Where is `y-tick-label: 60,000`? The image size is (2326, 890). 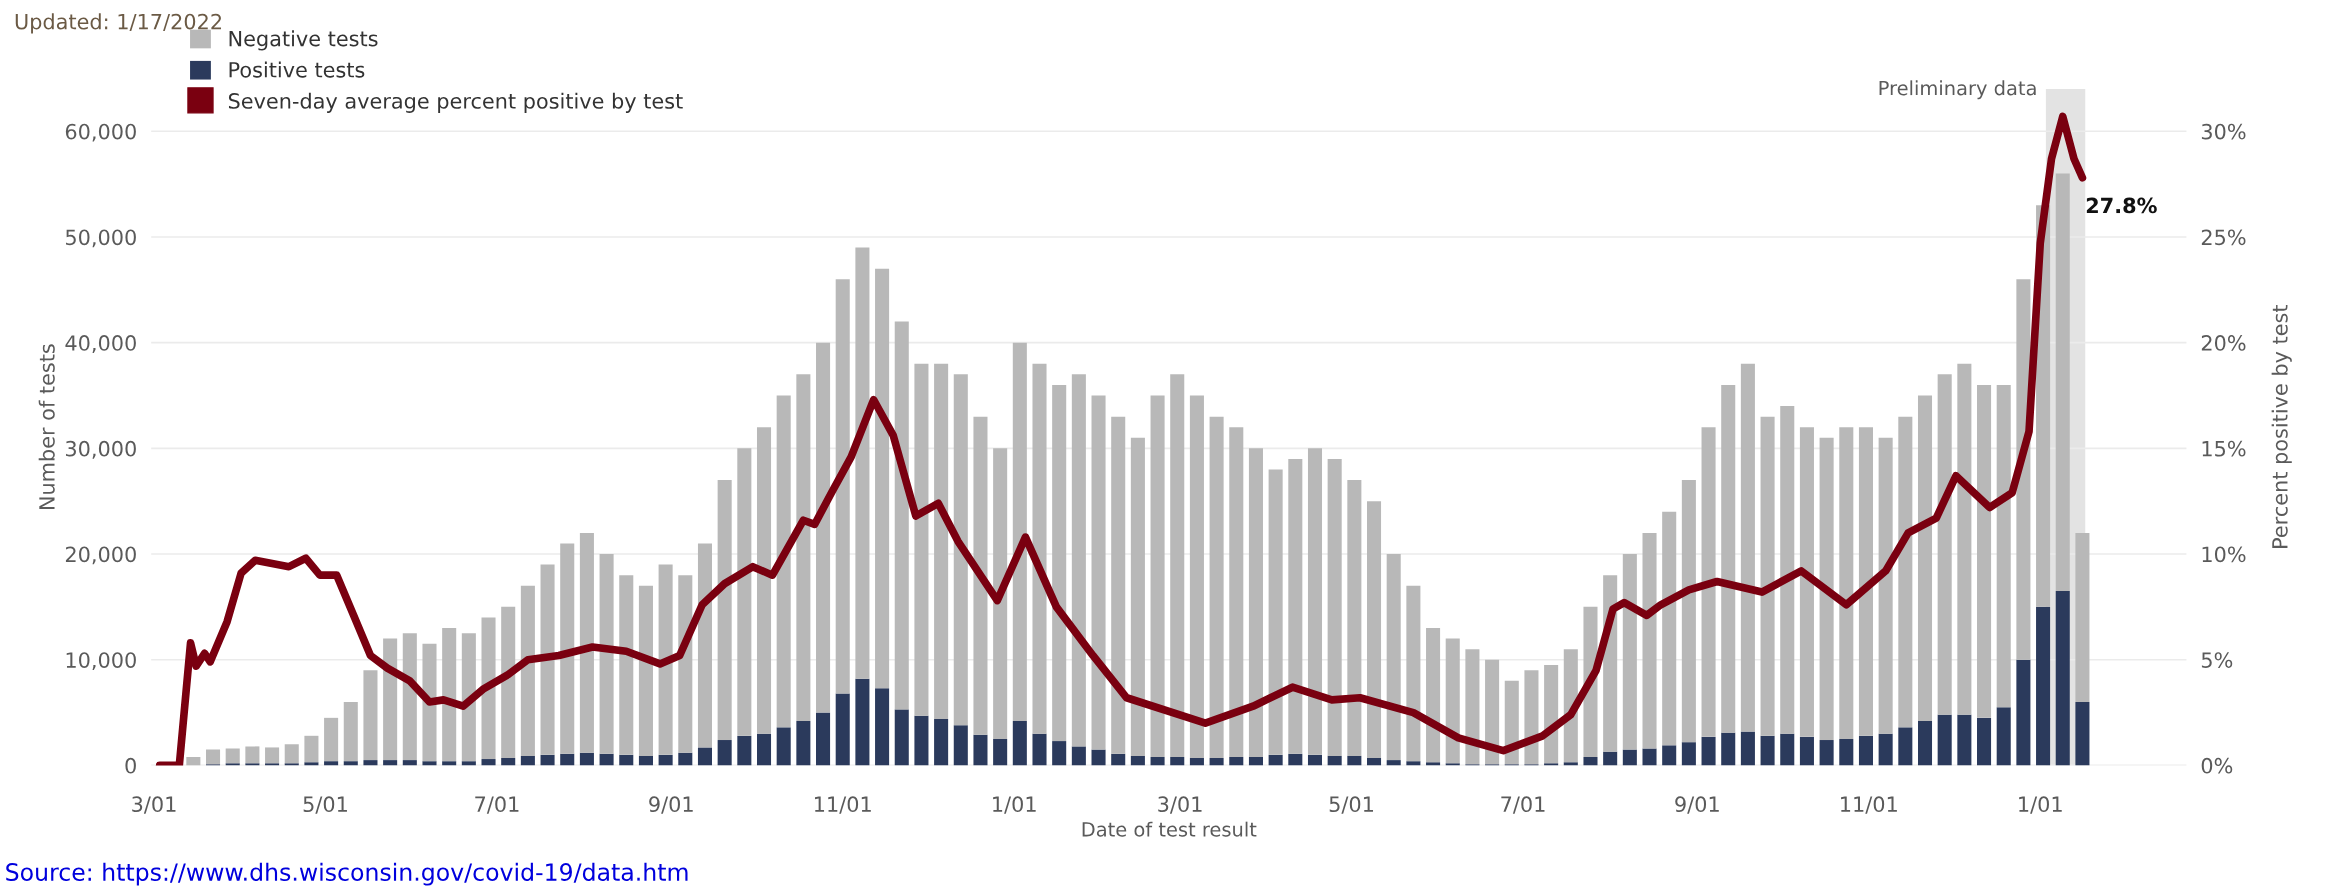
y-tick-label: 60,000 is located at coordinates (100, 132).